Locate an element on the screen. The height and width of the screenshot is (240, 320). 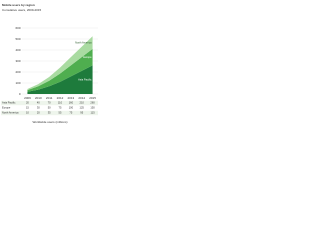
x-tick-label: 2010 is located at coordinates (38, 98).